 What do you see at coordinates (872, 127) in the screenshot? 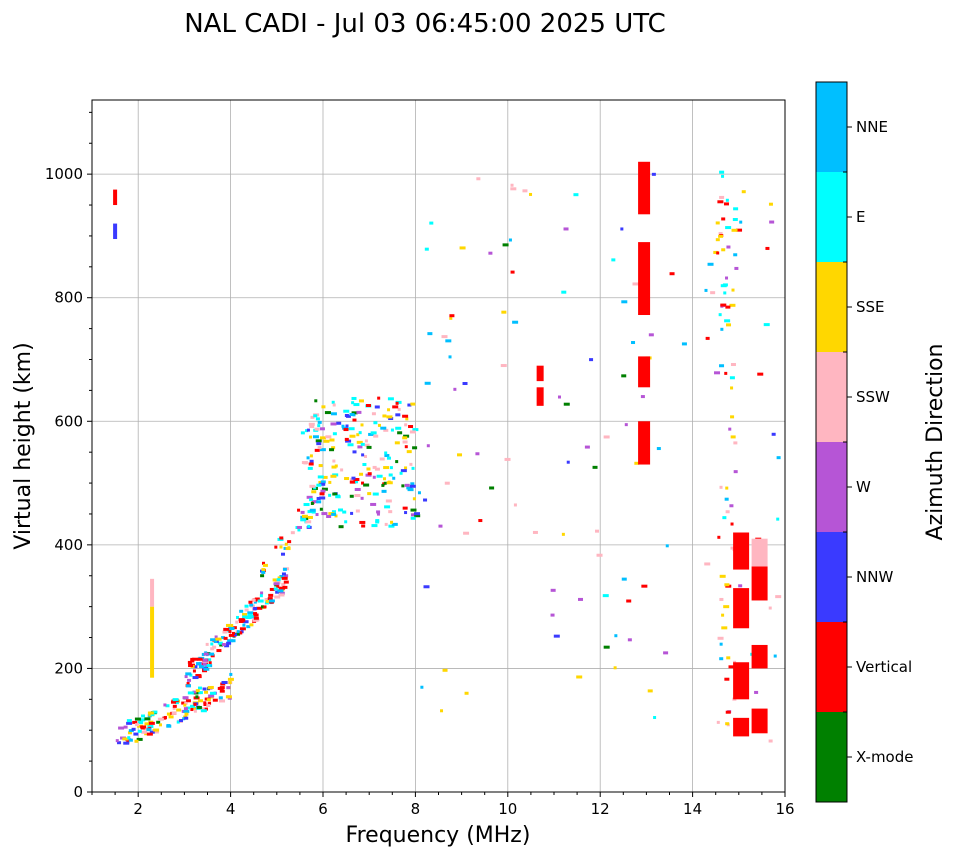
I see `colorbar-tick-label: NNE` at bounding box center [872, 127].